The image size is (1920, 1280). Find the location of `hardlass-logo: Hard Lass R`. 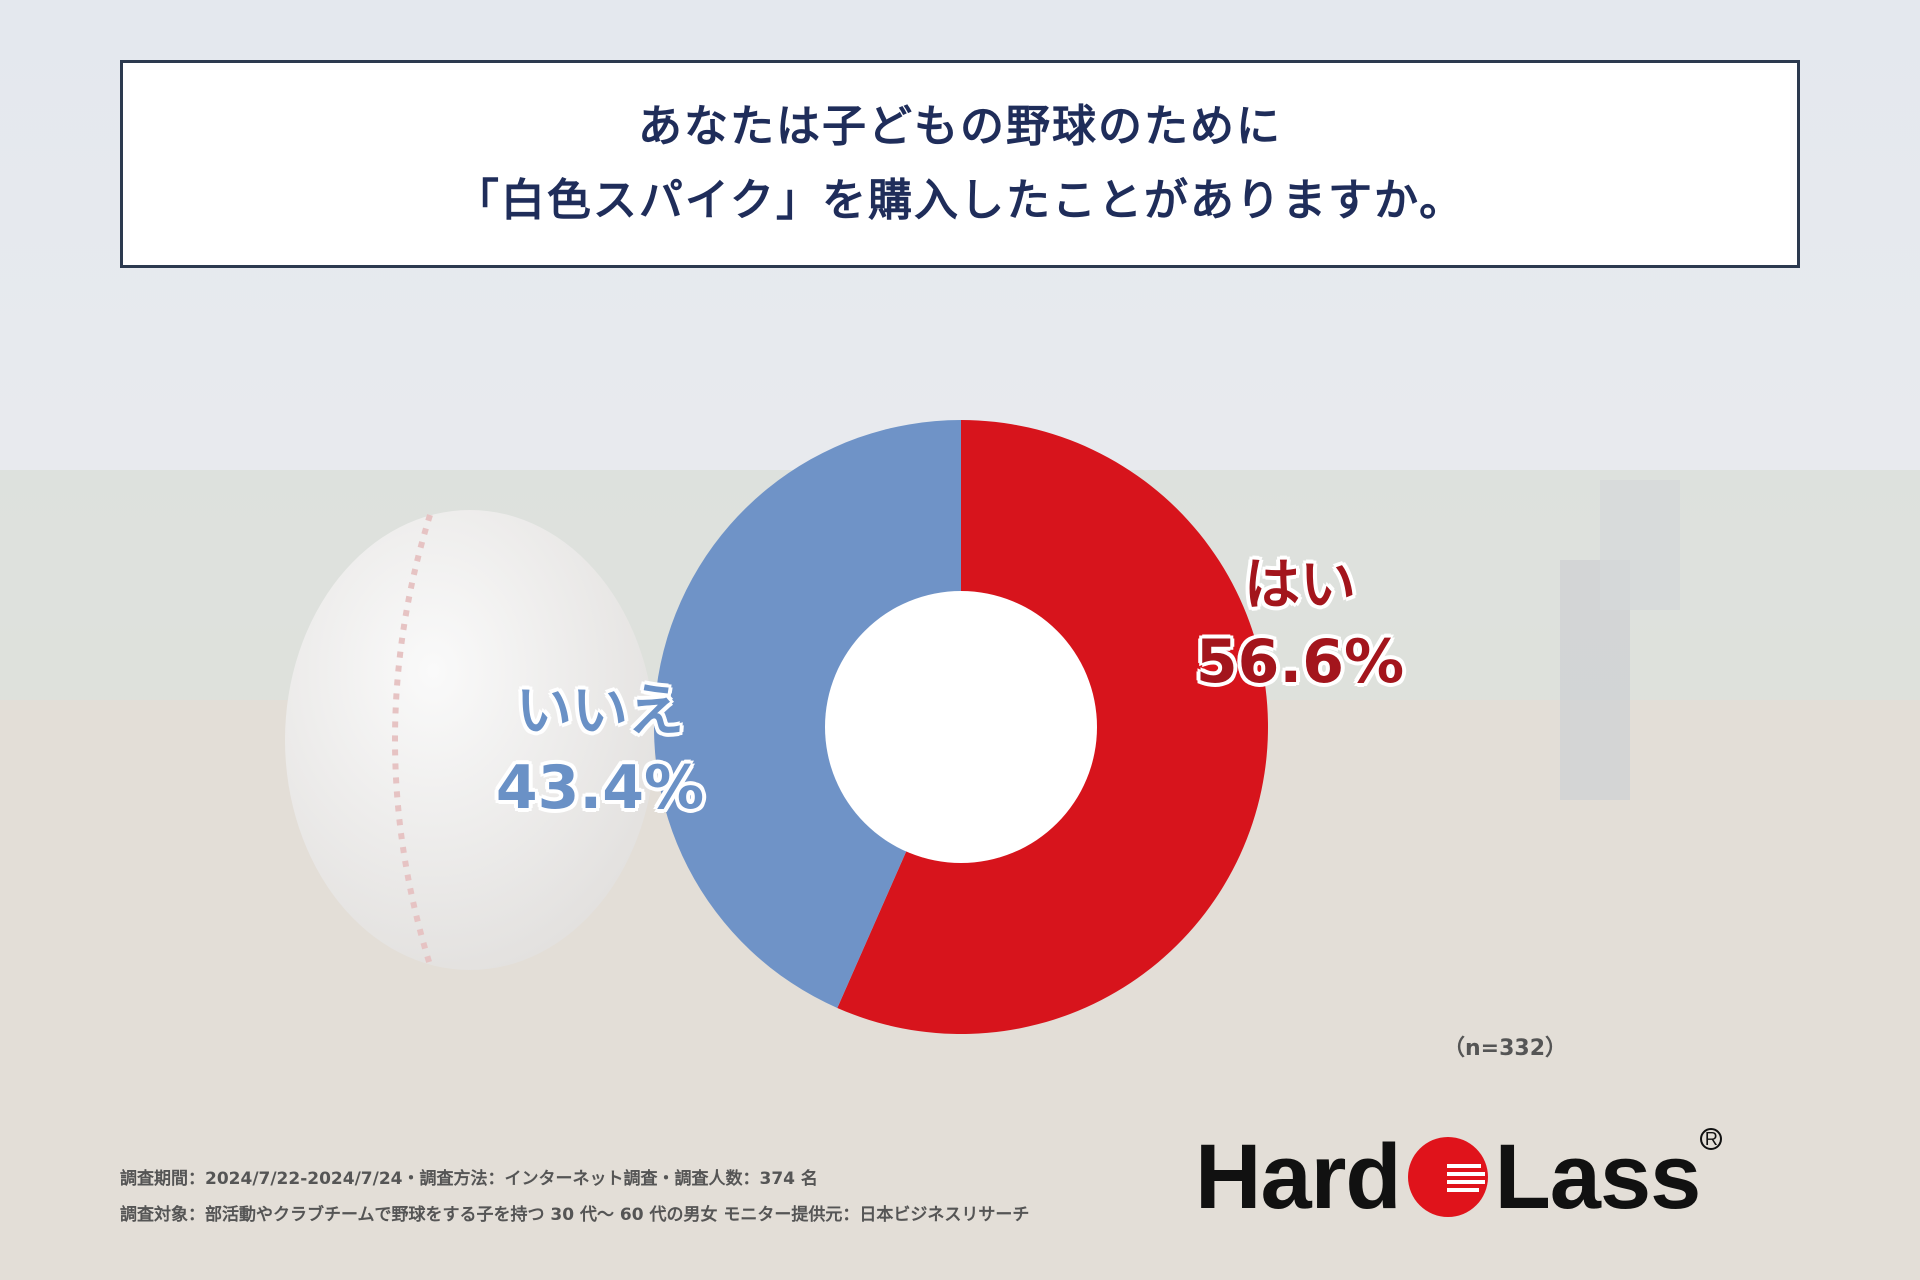

hardlass-logo: Hard Lass R is located at coordinates (1459, 1177).